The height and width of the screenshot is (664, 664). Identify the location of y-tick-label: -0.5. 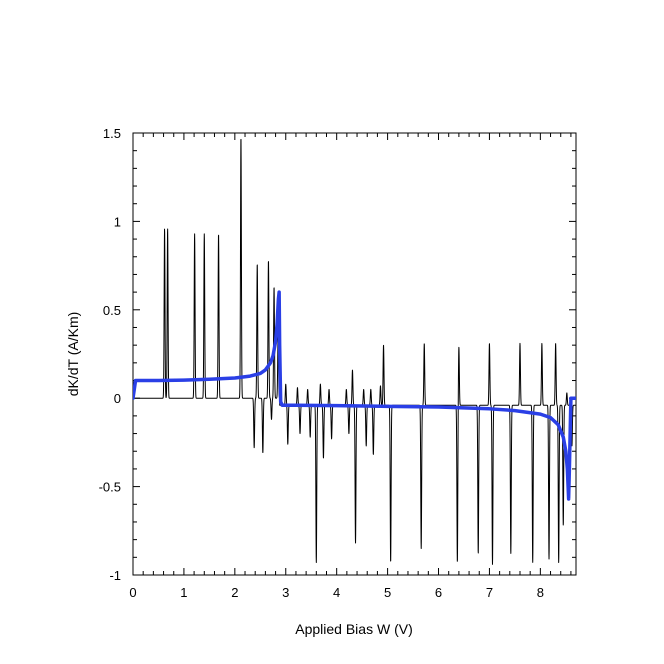
(110, 487).